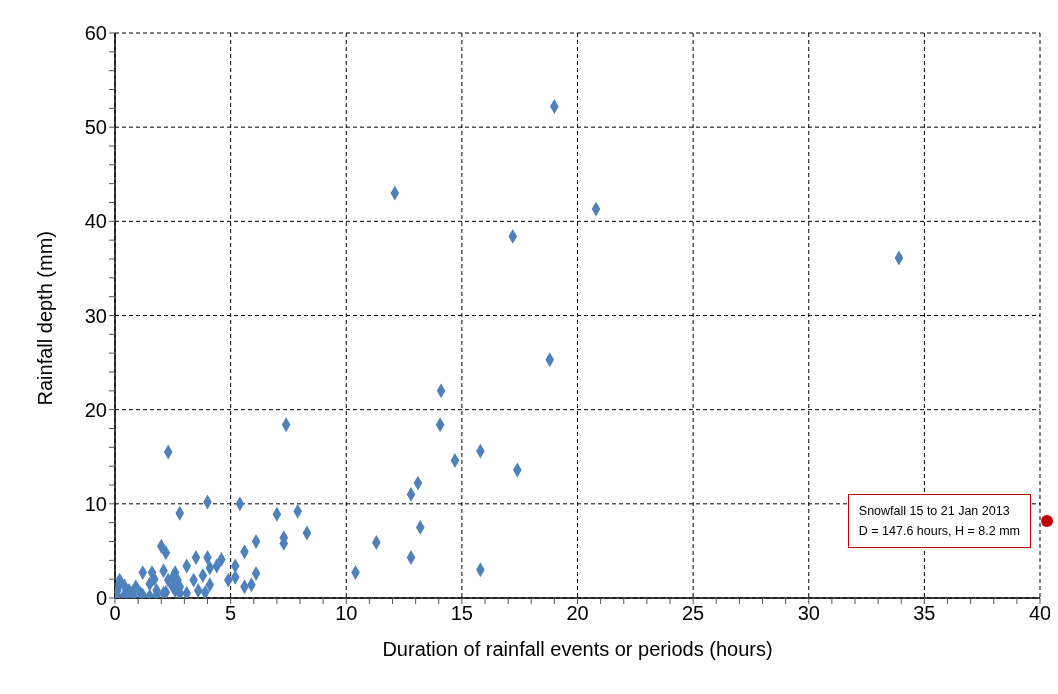  What do you see at coordinates (101, 598) in the screenshot?
I see `y-tick-label: 0` at bounding box center [101, 598].